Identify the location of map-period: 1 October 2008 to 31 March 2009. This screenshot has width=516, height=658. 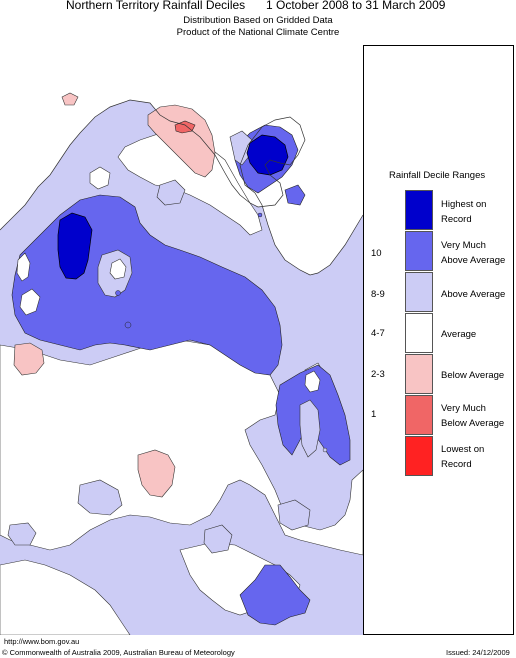
(356, 6).